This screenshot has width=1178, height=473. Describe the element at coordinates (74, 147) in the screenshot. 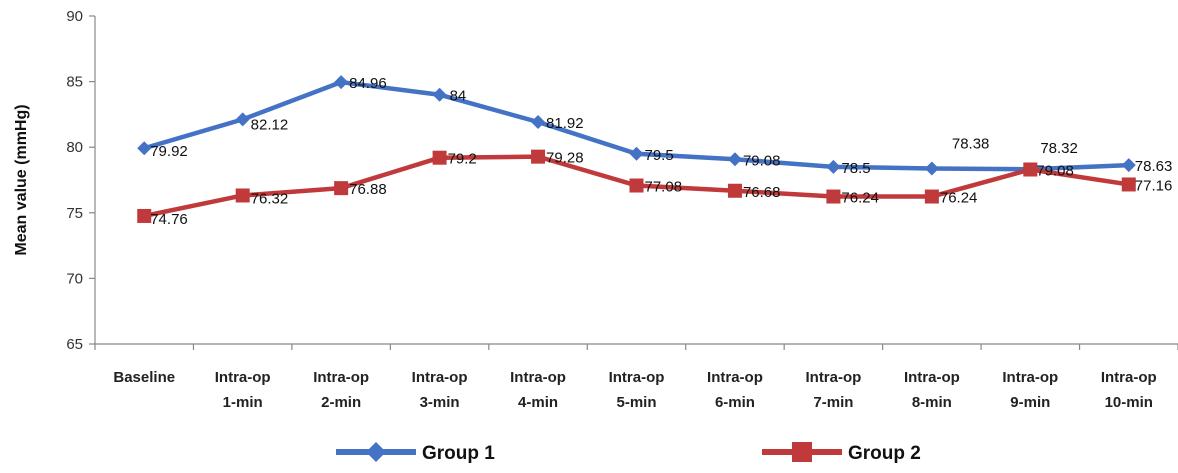

I see `y-tick-label: 80` at that location.